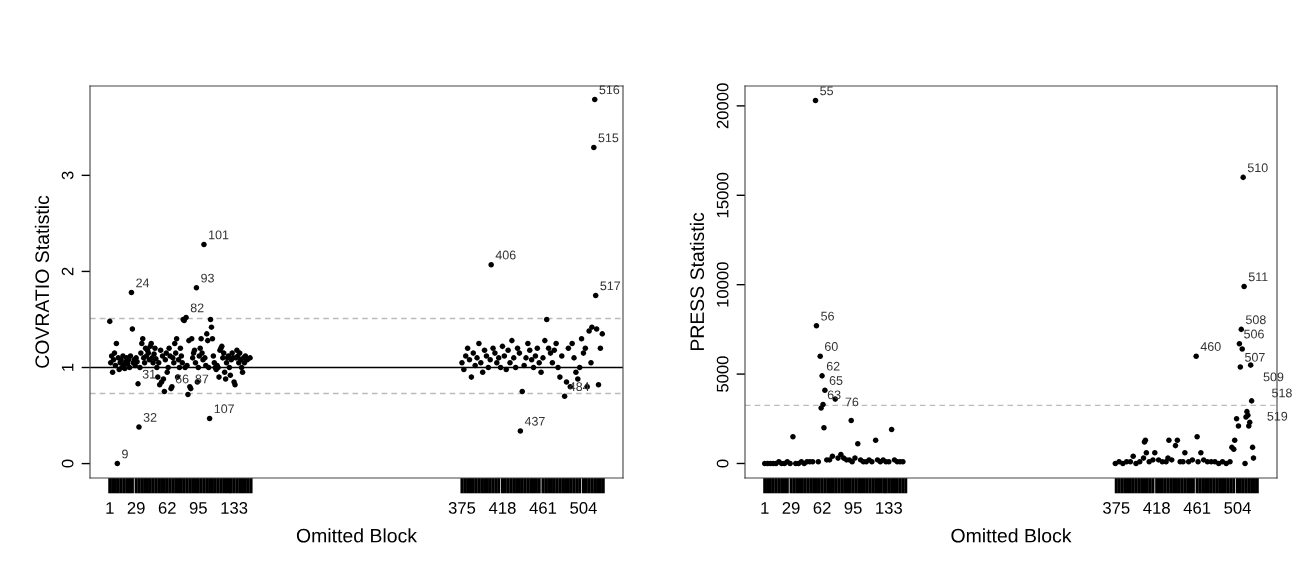 The width and height of the screenshot is (1309, 577). Describe the element at coordinates (1255, 357) in the screenshot. I see `annotation: 507` at that location.